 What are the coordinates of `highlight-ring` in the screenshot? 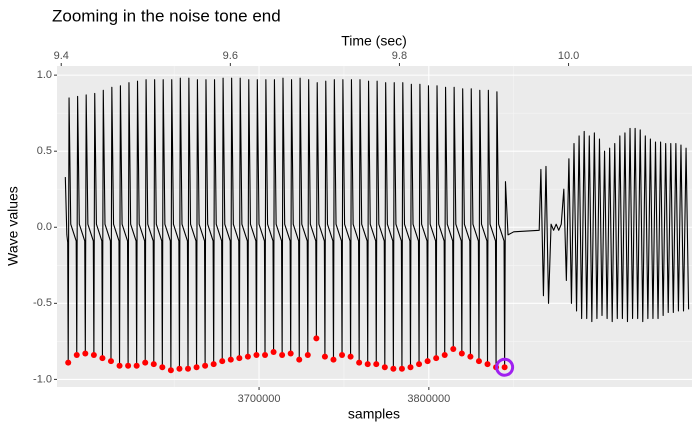 It's located at (505, 367).